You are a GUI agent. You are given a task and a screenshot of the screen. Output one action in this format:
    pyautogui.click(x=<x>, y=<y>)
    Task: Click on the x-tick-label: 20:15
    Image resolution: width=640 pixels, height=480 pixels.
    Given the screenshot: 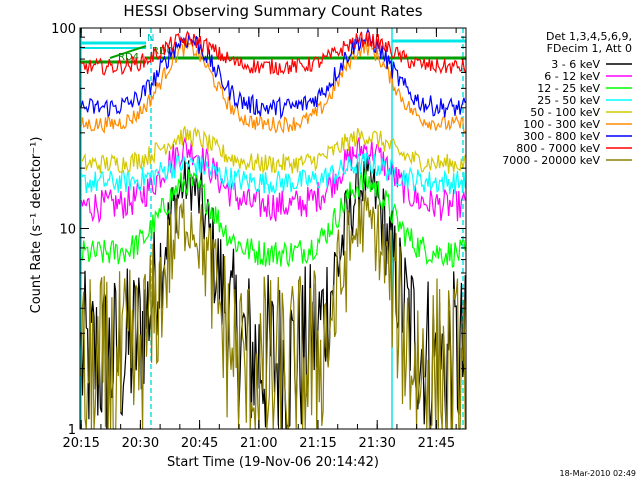 What is the action you would take?
    pyautogui.click(x=80, y=443)
    